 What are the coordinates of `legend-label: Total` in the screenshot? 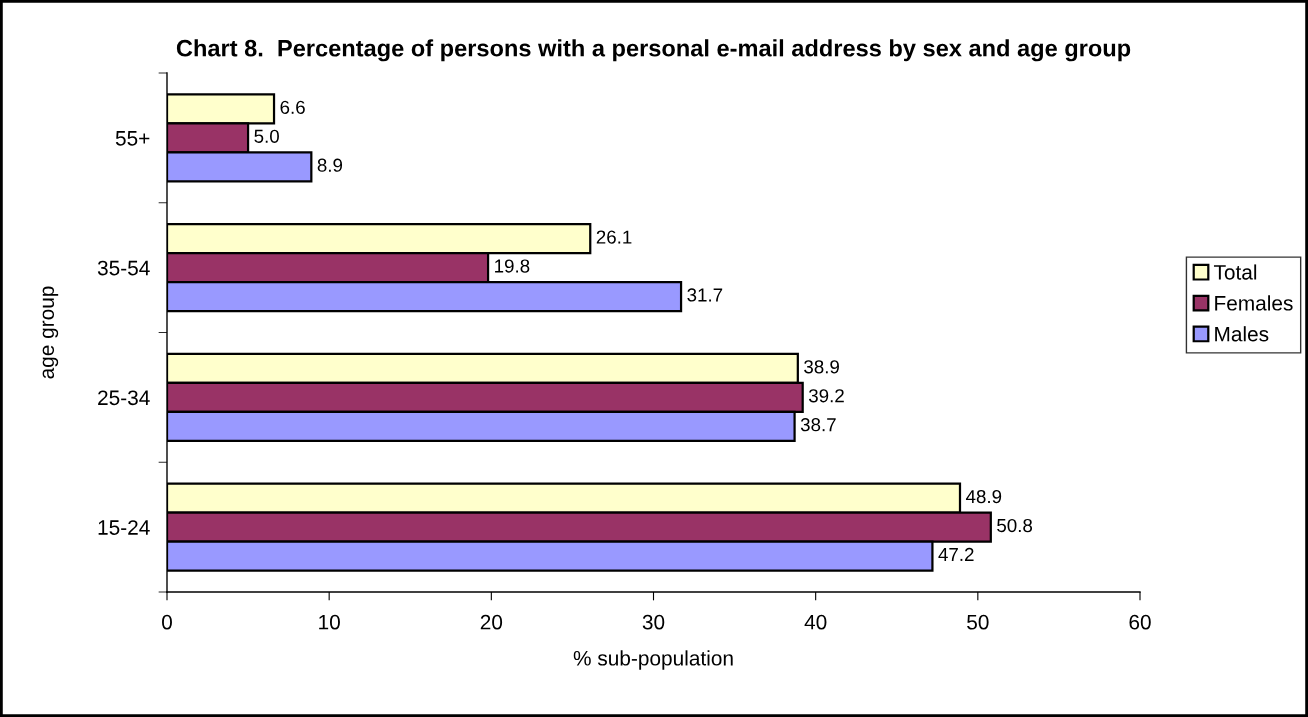 It's located at (1235, 272).